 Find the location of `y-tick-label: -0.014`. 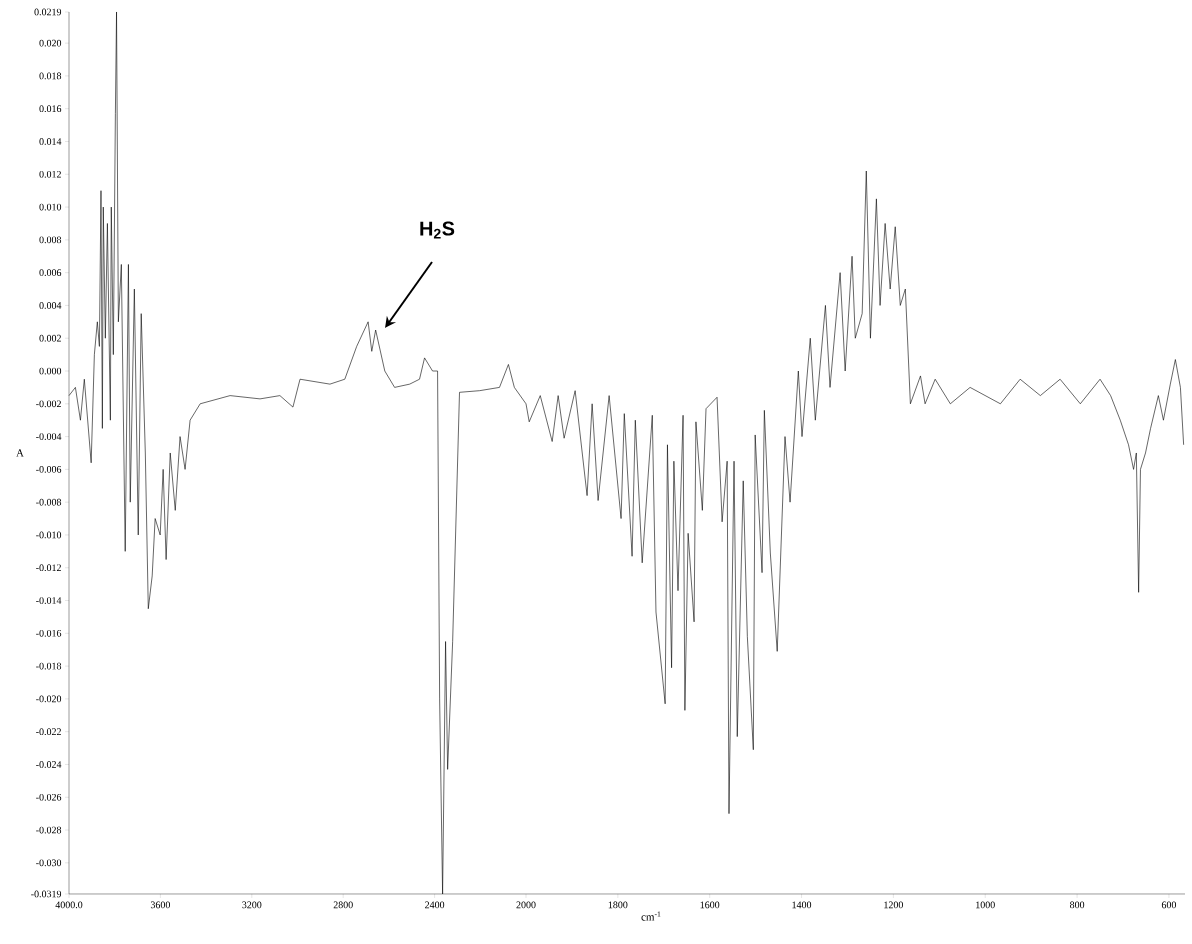

y-tick-label: -0.014 is located at coordinates (49, 600).